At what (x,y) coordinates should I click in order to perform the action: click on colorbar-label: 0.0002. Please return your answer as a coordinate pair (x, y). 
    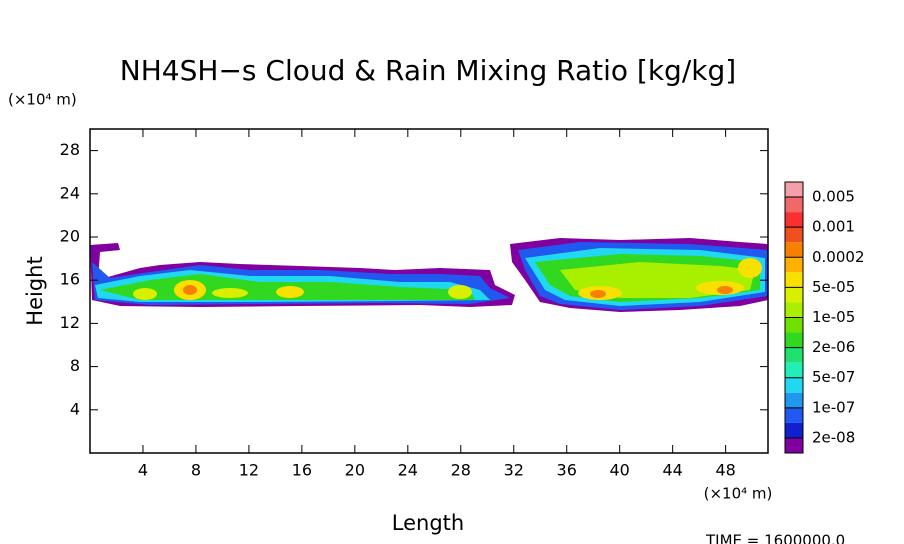
    Looking at the image, I should click on (838, 257).